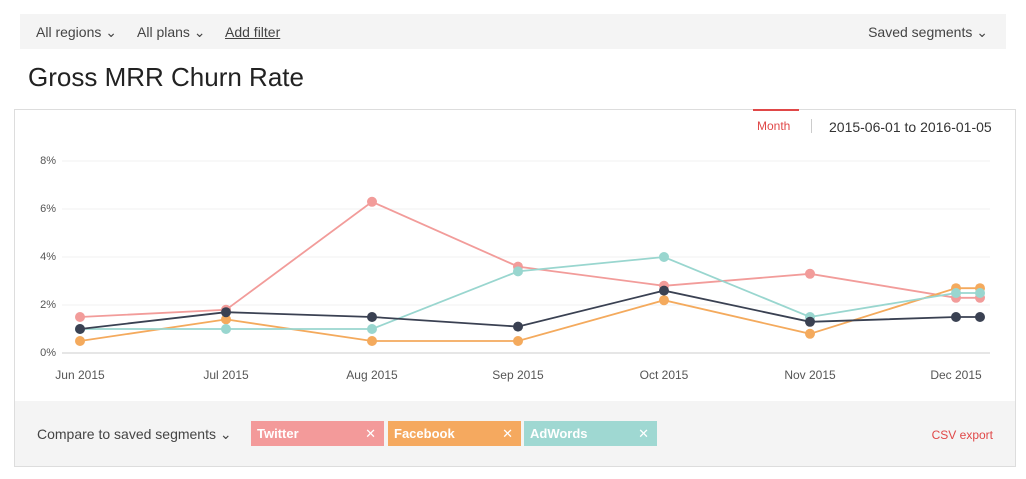 Image resolution: width=1026 pixels, height=479 pixels. Describe the element at coordinates (48, 161) in the screenshot. I see `y-tick-label: 8%` at that location.